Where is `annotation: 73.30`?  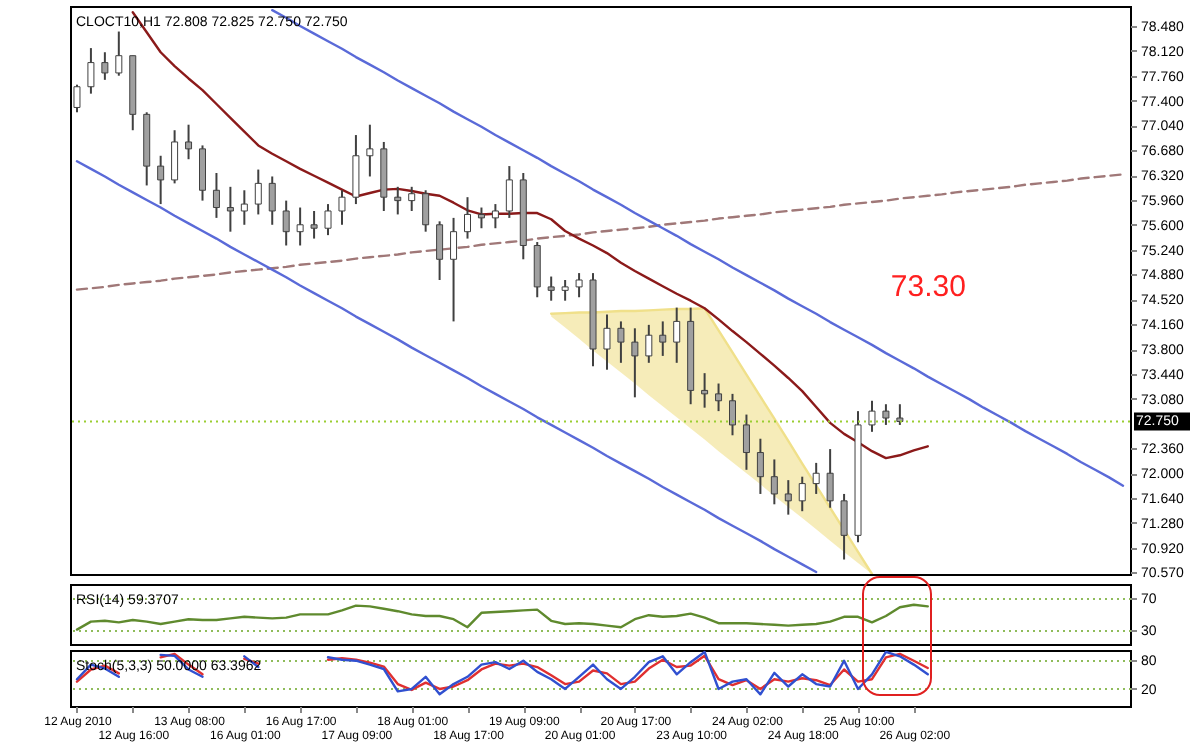
annotation: 73.30 is located at coordinates (928, 287).